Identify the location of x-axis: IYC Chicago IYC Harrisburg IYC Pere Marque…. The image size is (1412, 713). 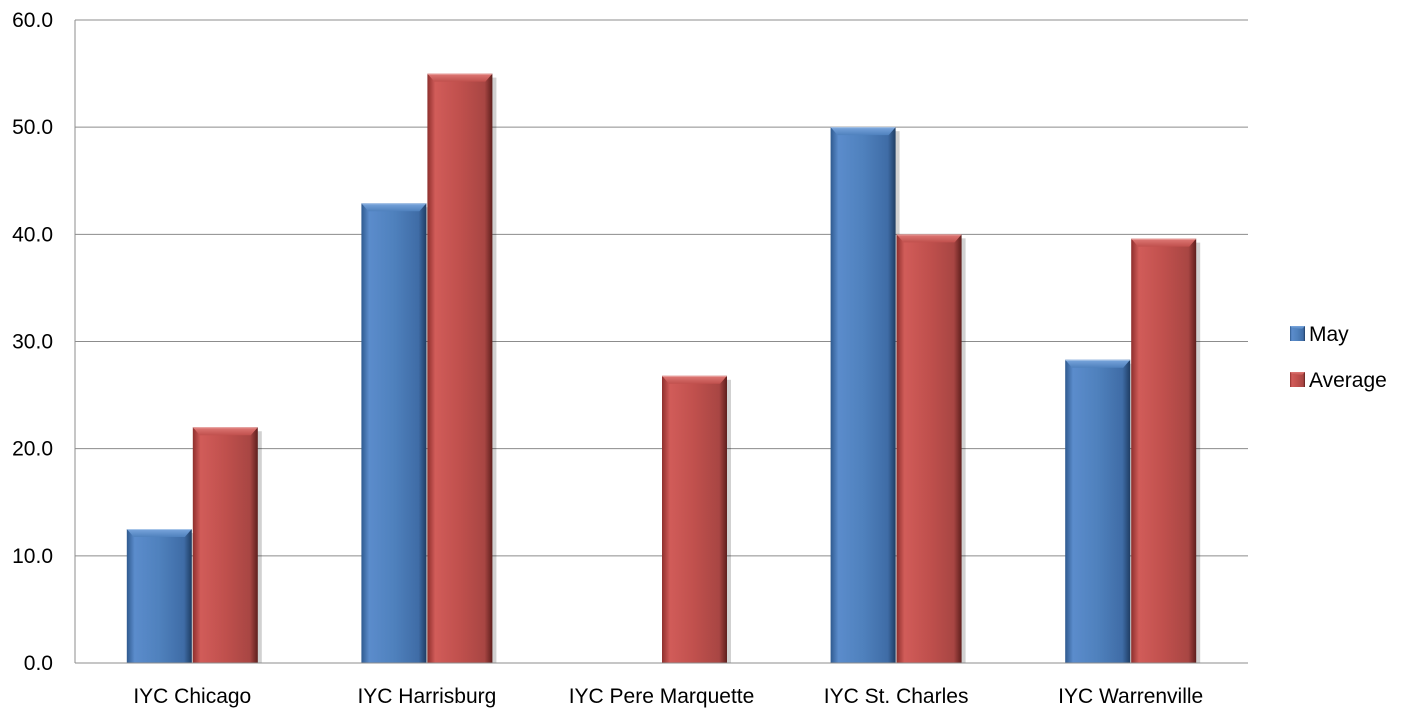
(661, 685).